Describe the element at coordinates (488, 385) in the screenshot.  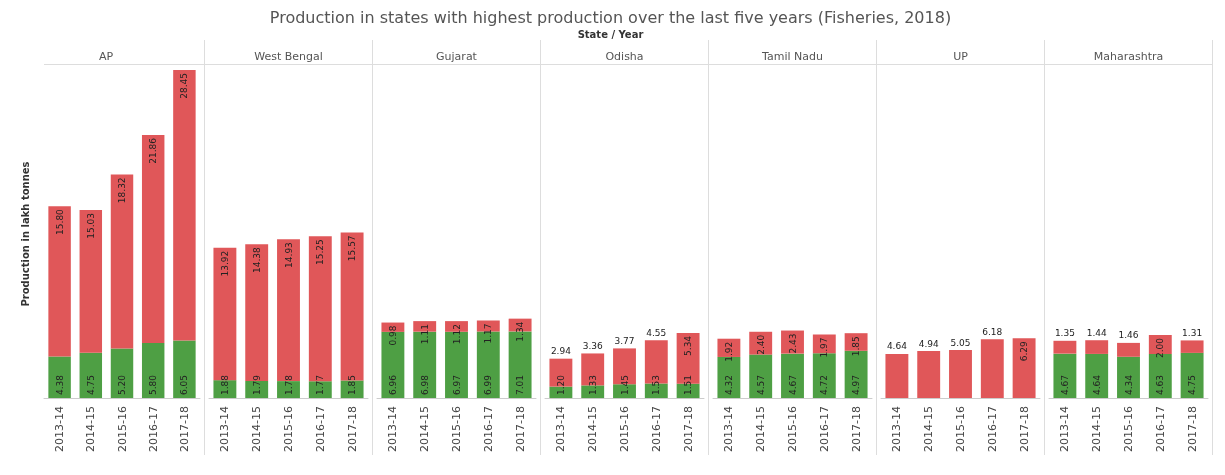
I see `data-label: 6.99` at that location.